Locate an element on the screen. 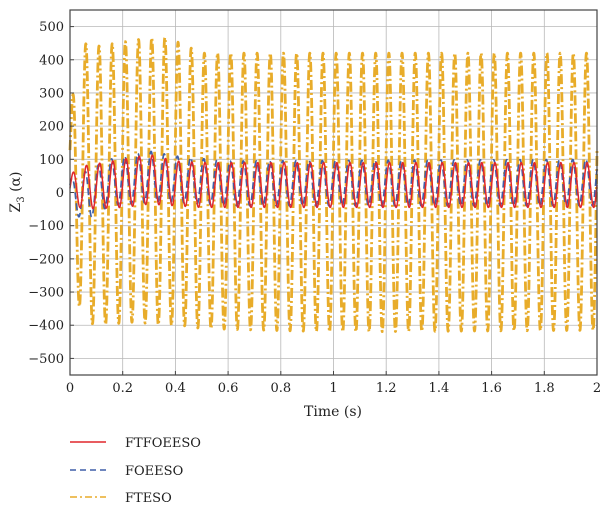 Image resolution: width=600 pixels, height=508 pixels. y-tick-label: 0 is located at coordinates (60, 193).